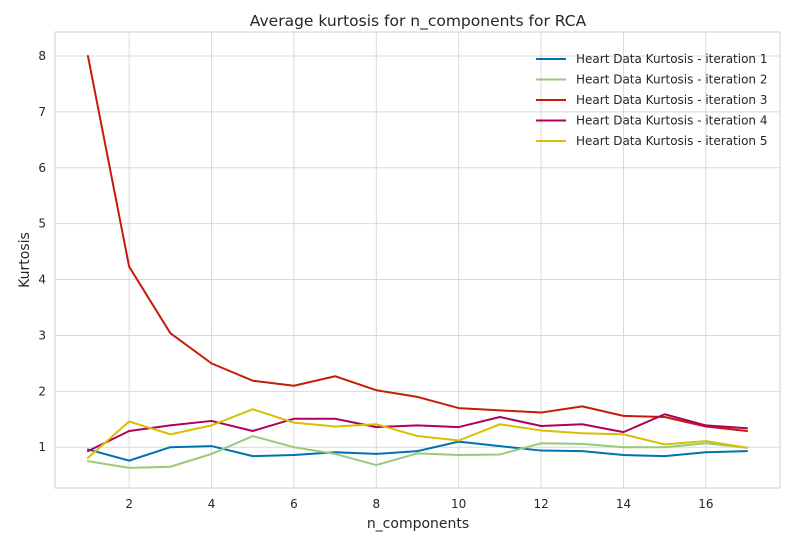  What do you see at coordinates (458, 504) in the screenshot?
I see `x-tick-label: 10` at bounding box center [458, 504].